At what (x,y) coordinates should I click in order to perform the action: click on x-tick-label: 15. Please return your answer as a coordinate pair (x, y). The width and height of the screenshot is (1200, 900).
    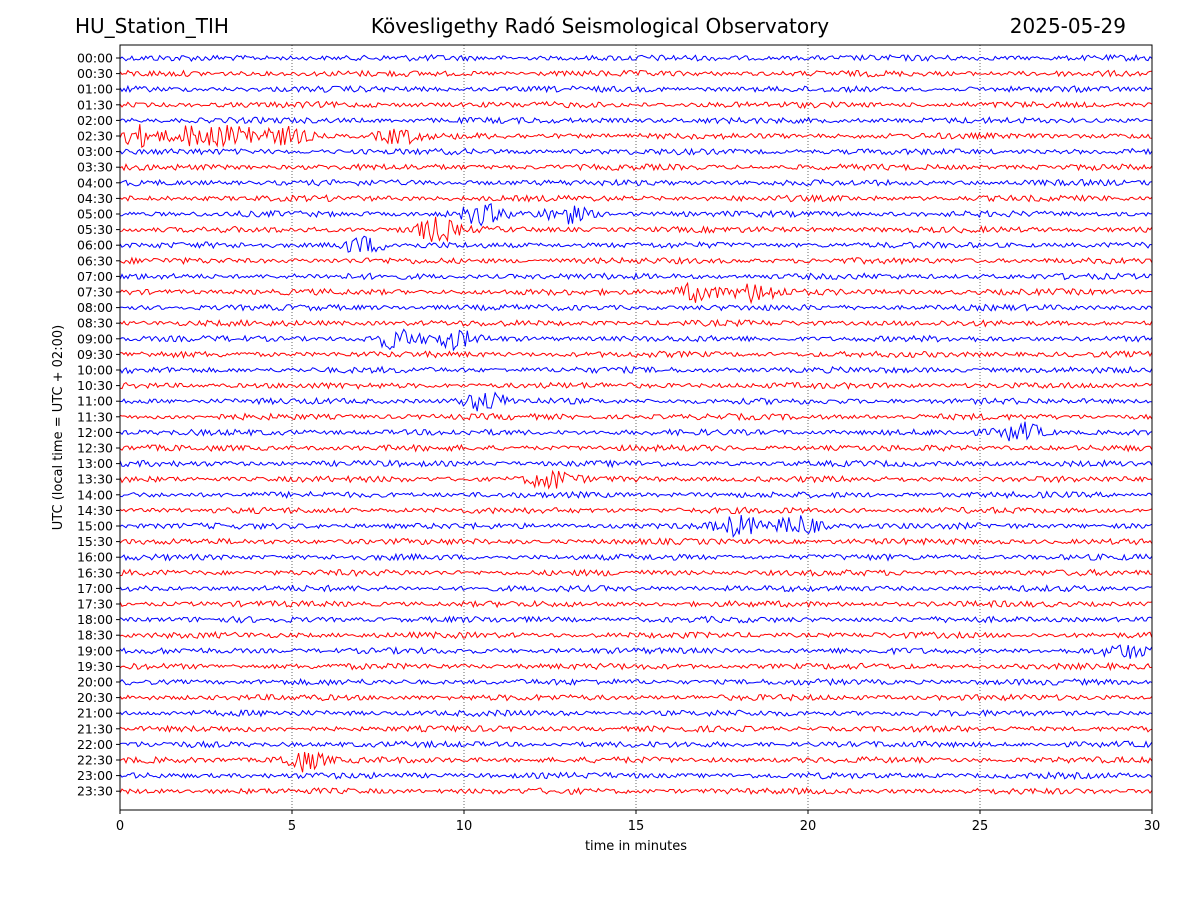
    Looking at the image, I should click on (636, 826).